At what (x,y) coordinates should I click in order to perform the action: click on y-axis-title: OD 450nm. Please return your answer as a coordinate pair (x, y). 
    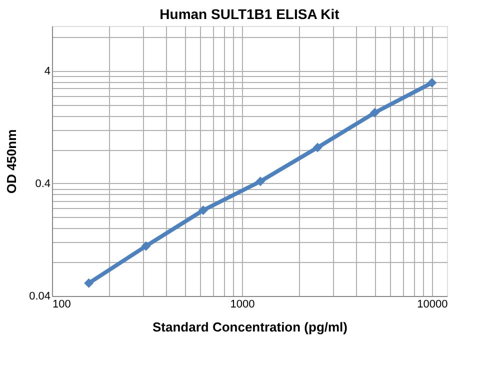
    Looking at the image, I should click on (12, 161).